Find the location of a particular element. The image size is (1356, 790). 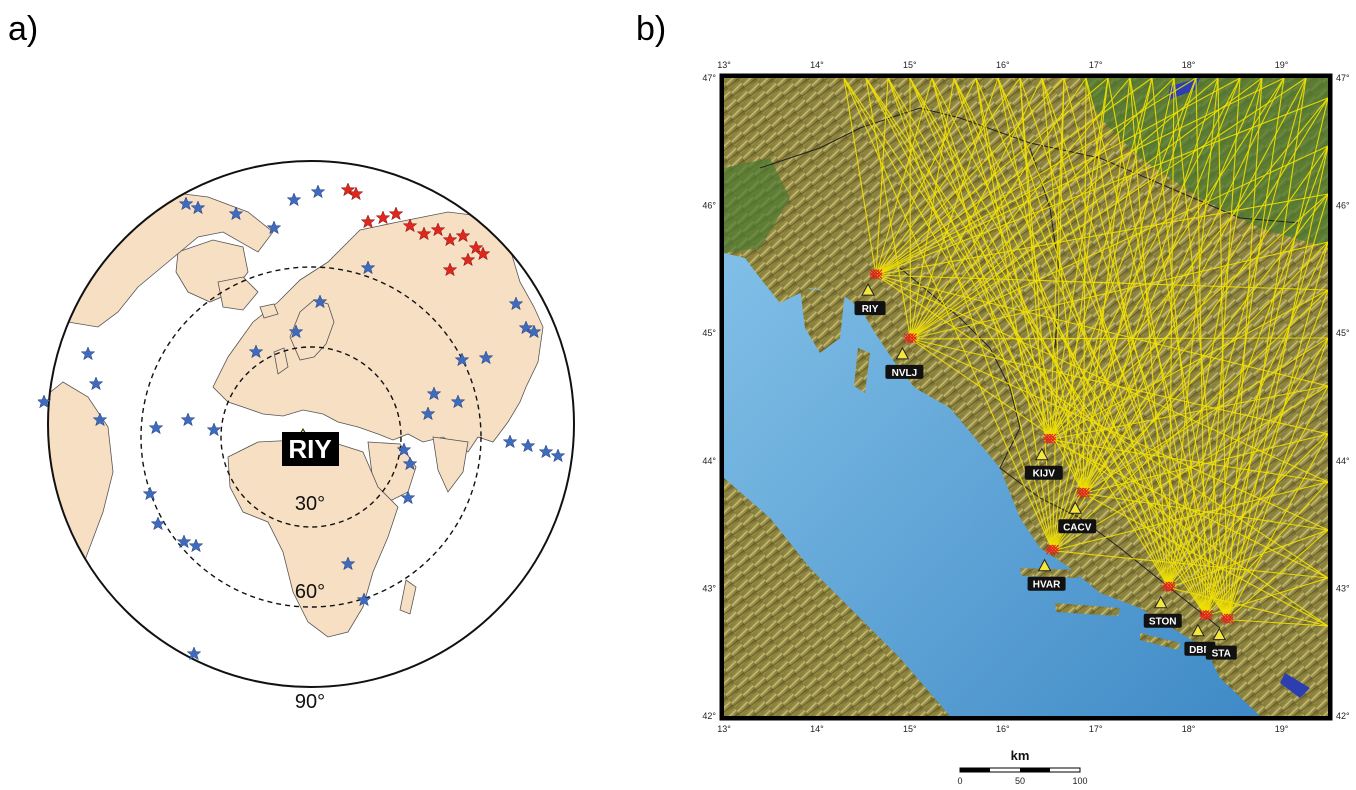

scale-tick-50: 50 is located at coordinates (1020, 781).